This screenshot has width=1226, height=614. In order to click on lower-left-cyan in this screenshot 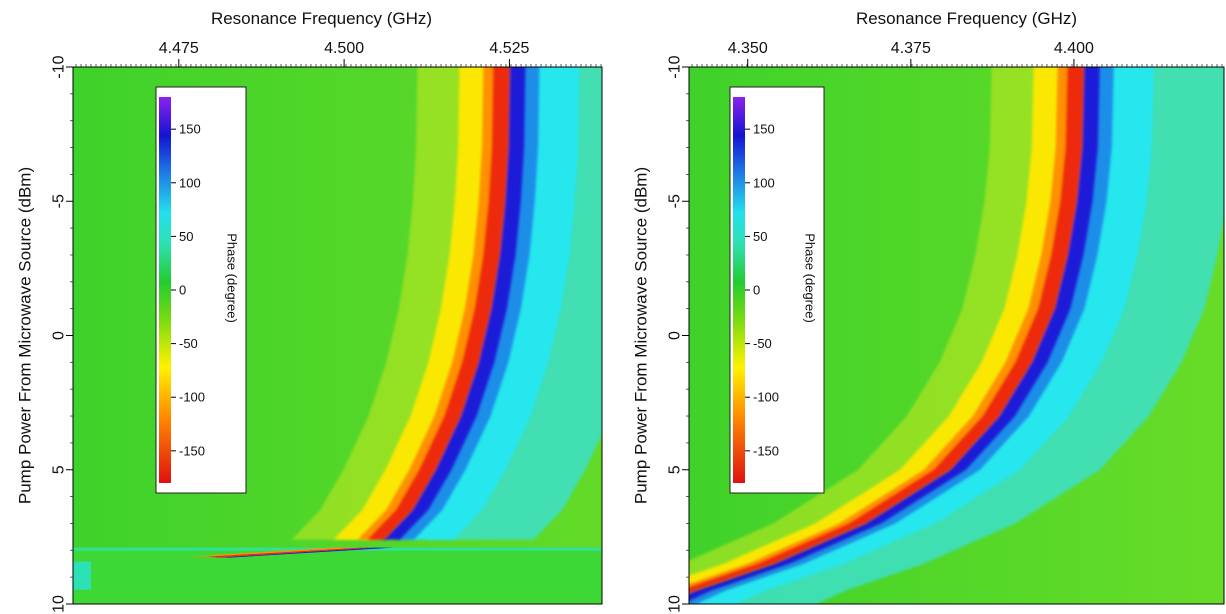, I will do `click(82, 575)`.